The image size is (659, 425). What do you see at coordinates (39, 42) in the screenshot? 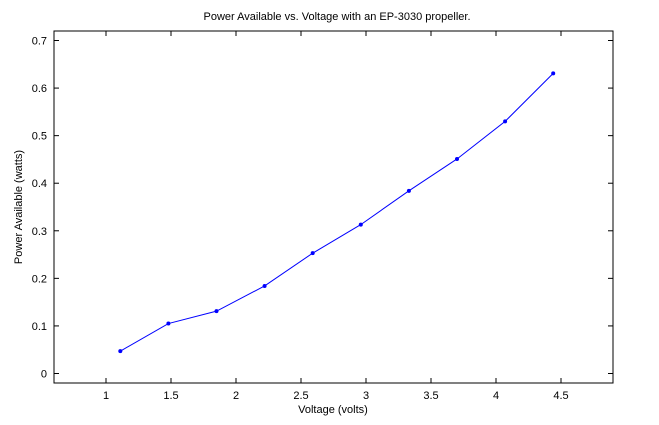
I see `y-tick-label: 0.7` at bounding box center [39, 42].